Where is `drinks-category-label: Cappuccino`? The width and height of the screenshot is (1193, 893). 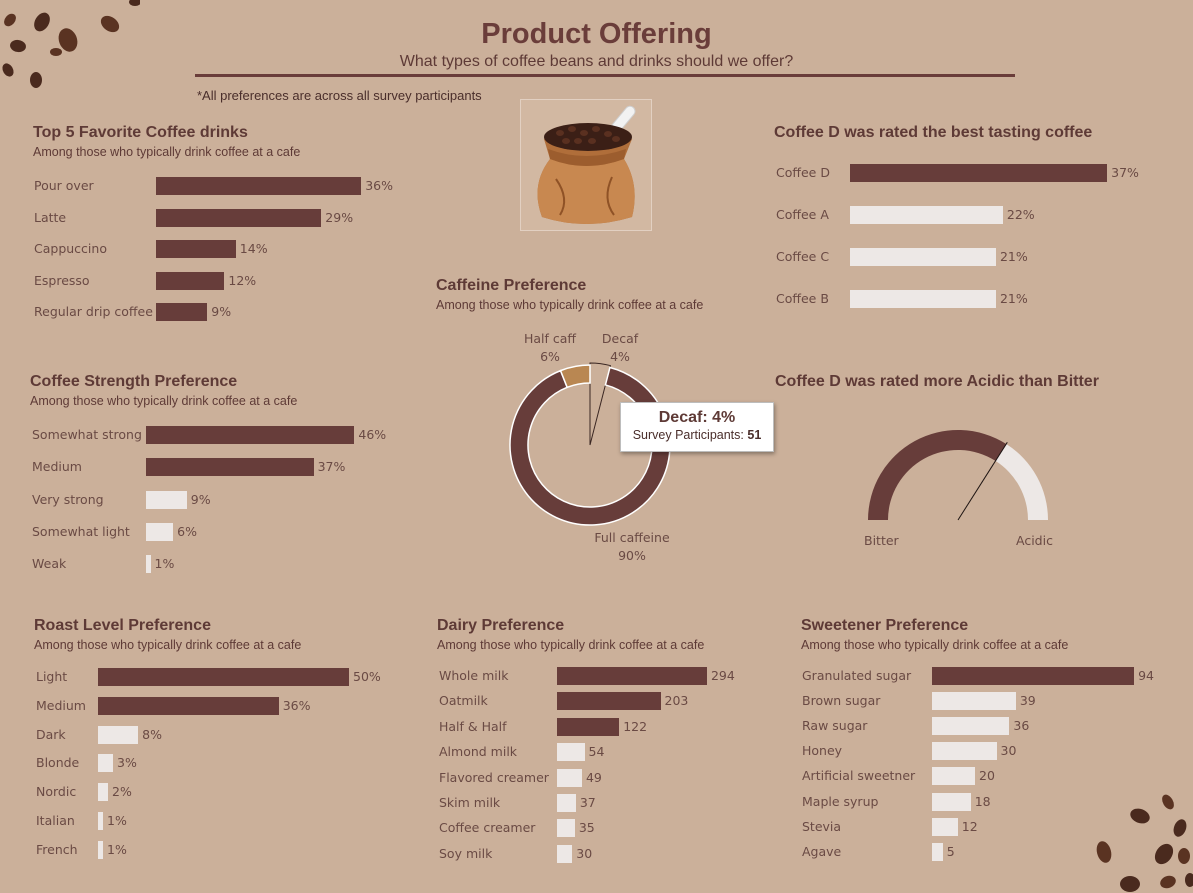 drinks-category-label: Cappuccino is located at coordinates (70, 248).